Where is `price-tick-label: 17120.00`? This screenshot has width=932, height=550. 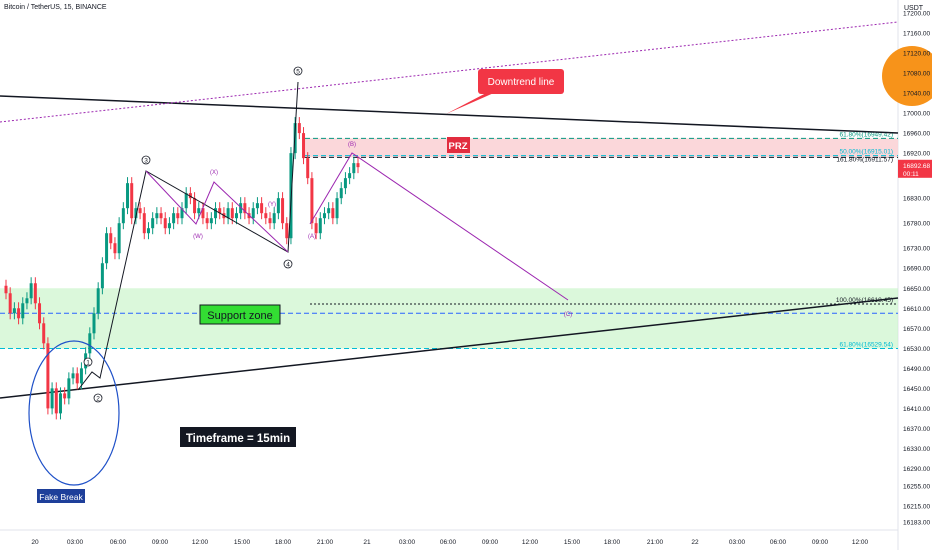 price-tick-label: 17120.00 is located at coordinates (916, 54).